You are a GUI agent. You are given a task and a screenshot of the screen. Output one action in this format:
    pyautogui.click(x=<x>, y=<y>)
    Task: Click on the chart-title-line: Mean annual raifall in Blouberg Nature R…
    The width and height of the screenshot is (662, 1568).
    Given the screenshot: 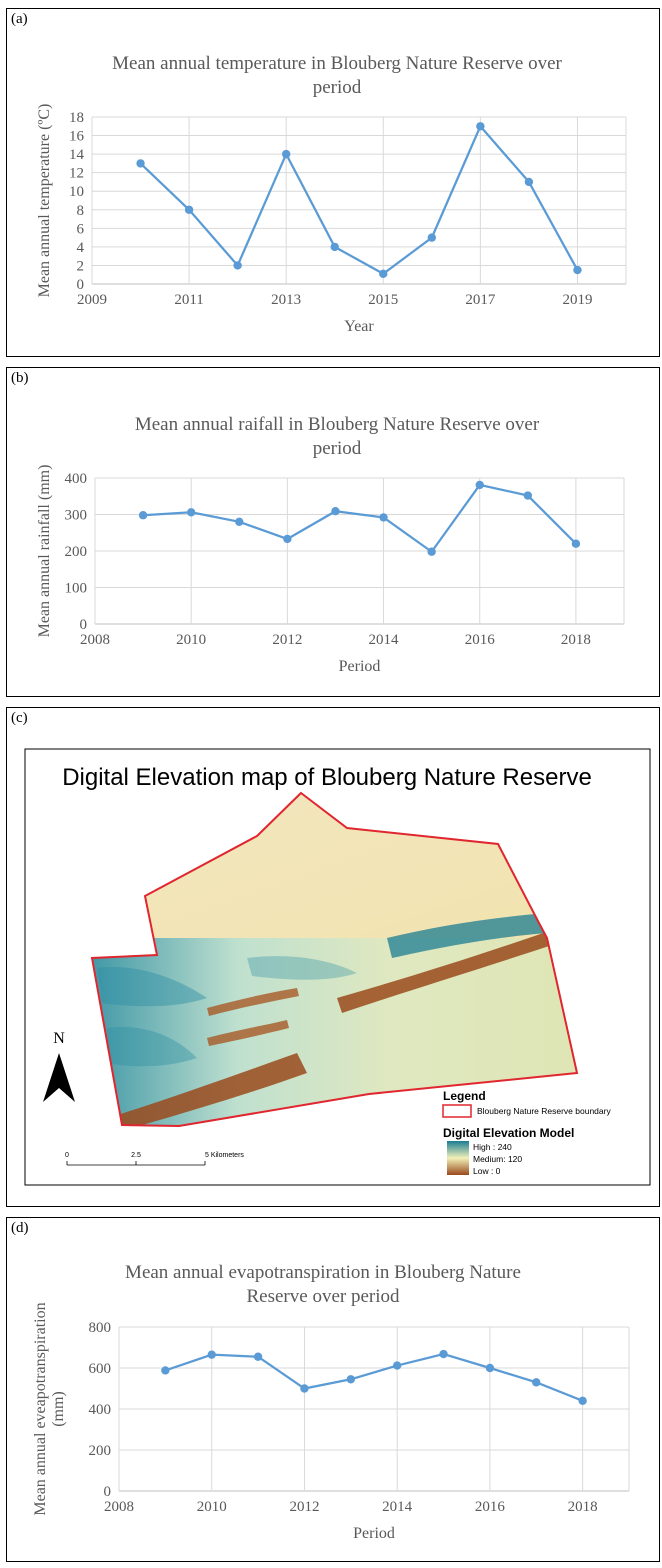 What is the action you would take?
    pyautogui.click(x=337, y=424)
    